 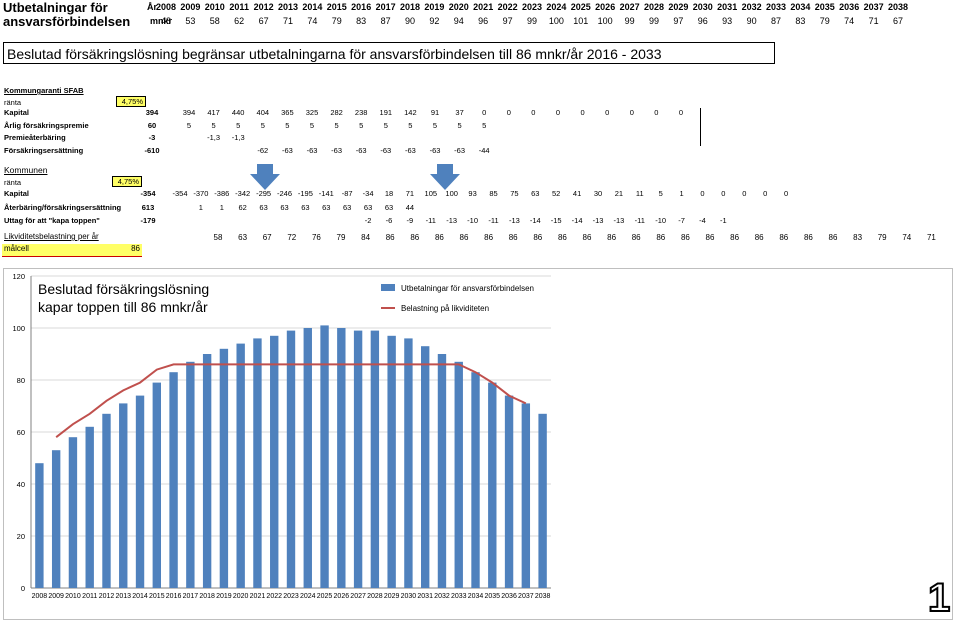 I want to click on table-cell: -195, so click(x=305, y=193).